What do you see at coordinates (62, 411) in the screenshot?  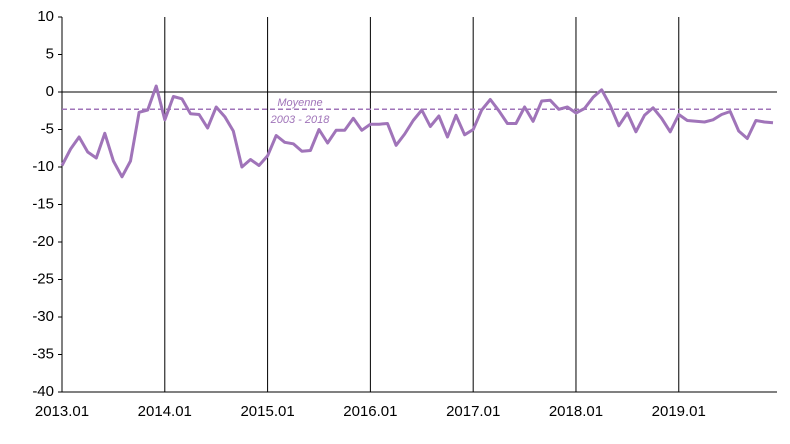 I see `x-tick-label: 2013.01` at bounding box center [62, 411].